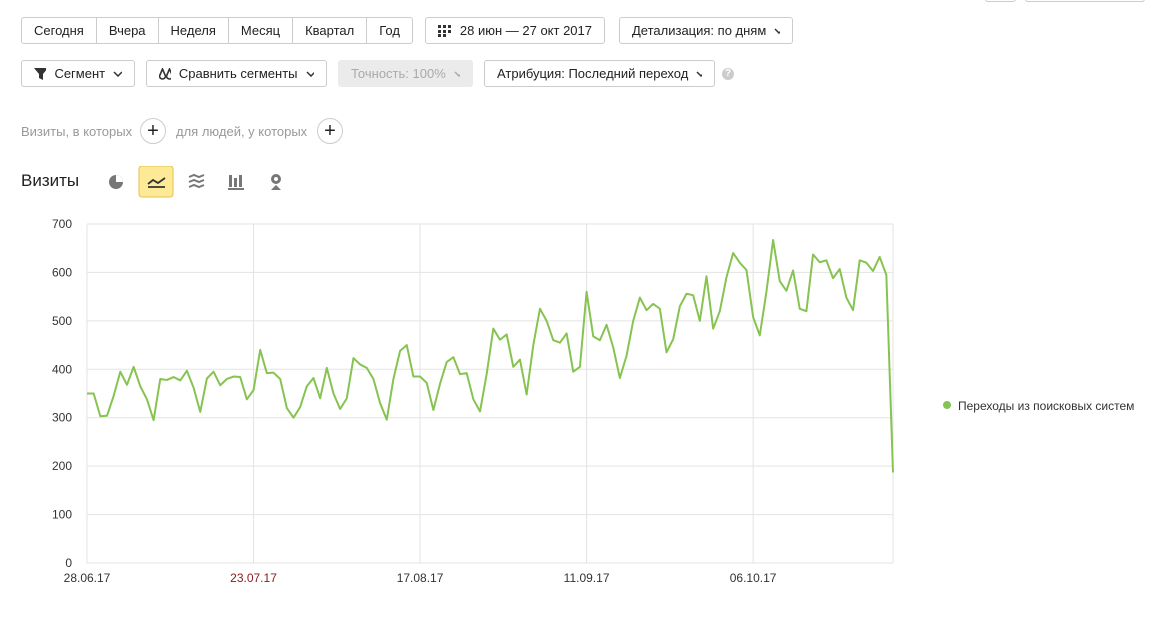 The width and height of the screenshot is (1152, 633). What do you see at coordinates (68, 563) in the screenshot?
I see `y-tick-label: 0` at bounding box center [68, 563].